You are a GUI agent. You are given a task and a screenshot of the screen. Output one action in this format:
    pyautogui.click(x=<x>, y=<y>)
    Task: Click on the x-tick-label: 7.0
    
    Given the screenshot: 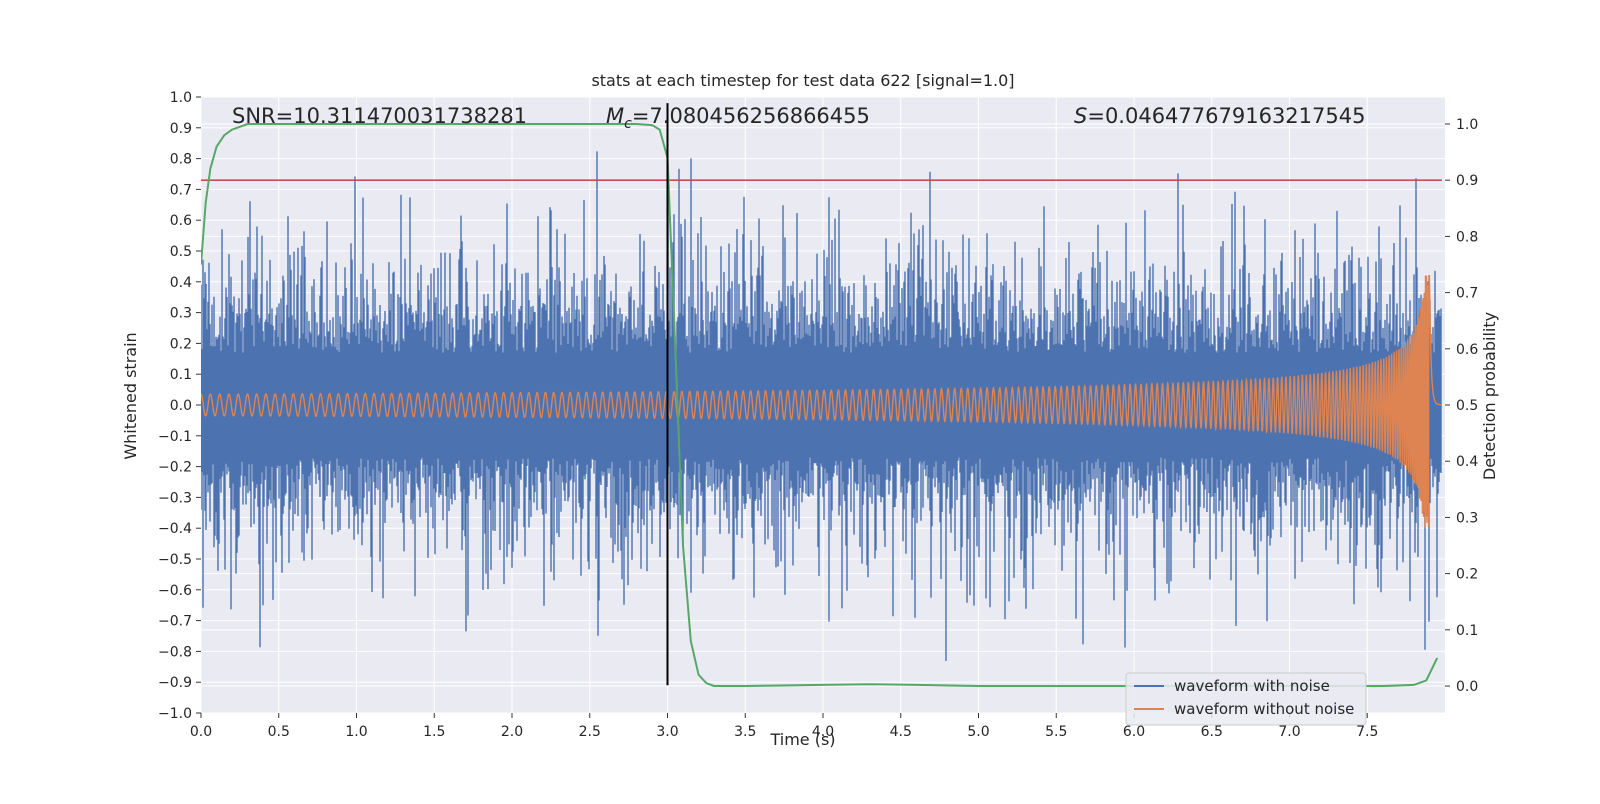 What is the action you would take?
    pyautogui.click(x=1289, y=732)
    